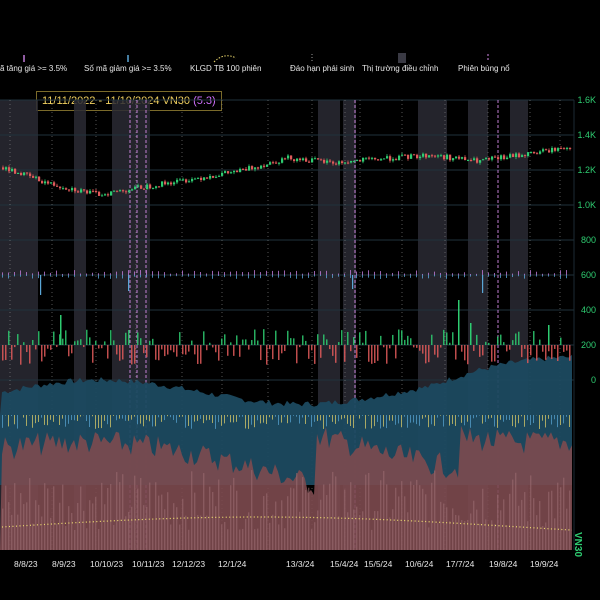 The height and width of the screenshot is (600, 600). What do you see at coordinates (460, 564) in the screenshot?
I see `x-tick-label: 17/7/24` at bounding box center [460, 564].